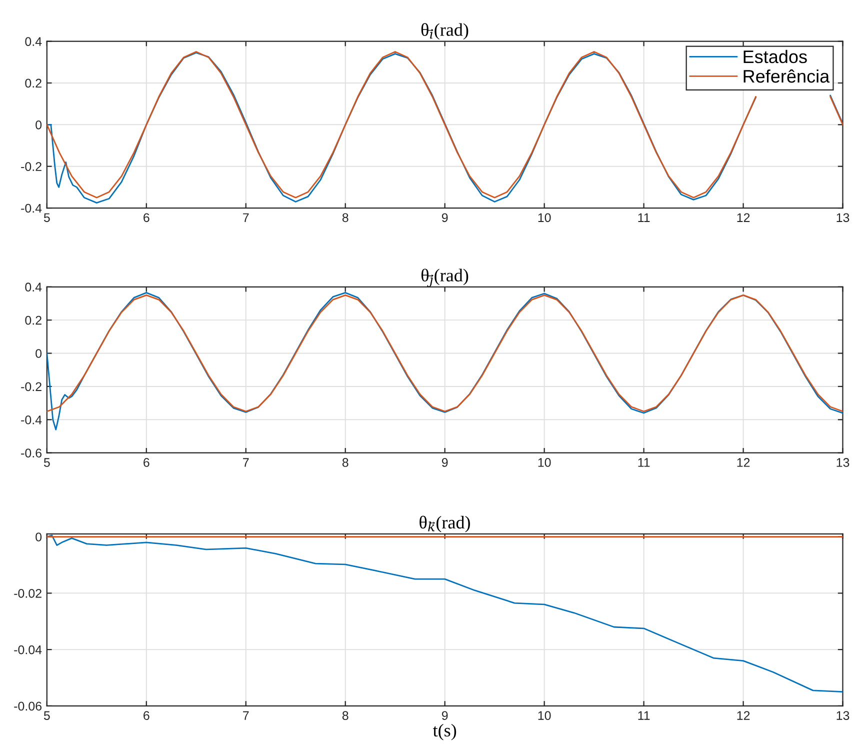 This screenshot has width=853, height=751. I want to click on chart-title: θ$_{k⃗}$(rad), so click(445, 524).